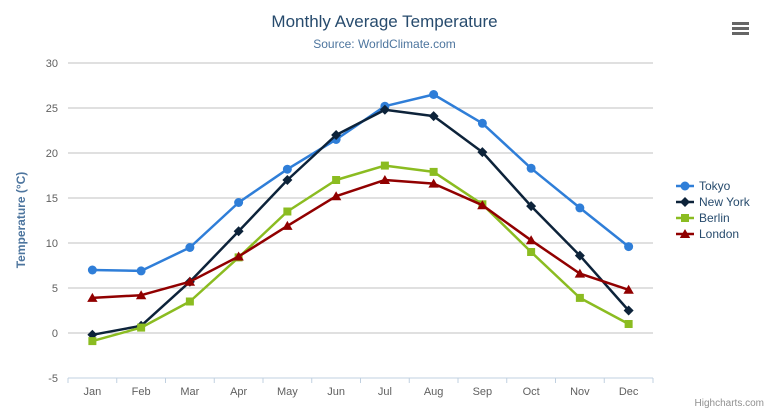 The image size is (769, 416). I want to click on data-point-tokyo-dec, so click(629, 247).